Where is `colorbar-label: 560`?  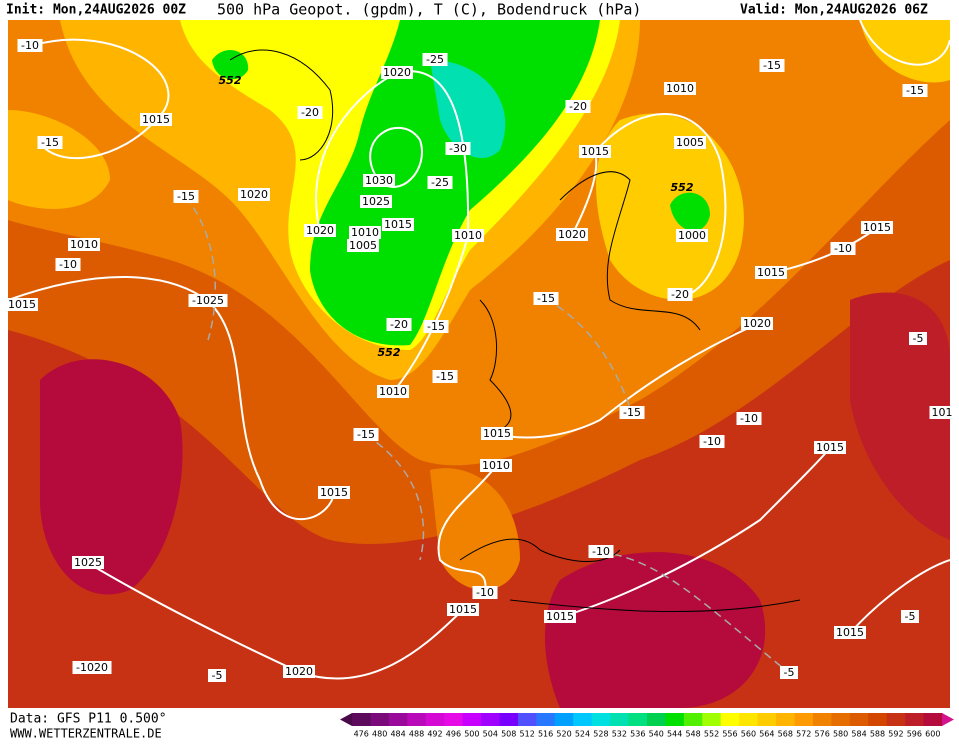
colorbar-label: 560 is located at coordinates (748, 734).